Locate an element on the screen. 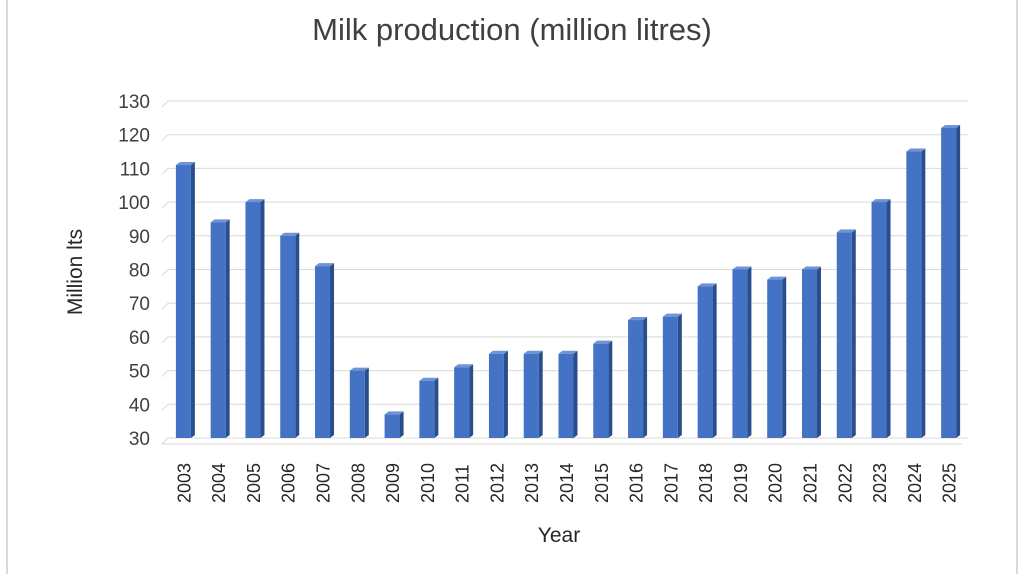 Image resolution: width=1024 pixels, height=576 pixels. x-tick-label: 2015 is located at coordinates (602, 483).